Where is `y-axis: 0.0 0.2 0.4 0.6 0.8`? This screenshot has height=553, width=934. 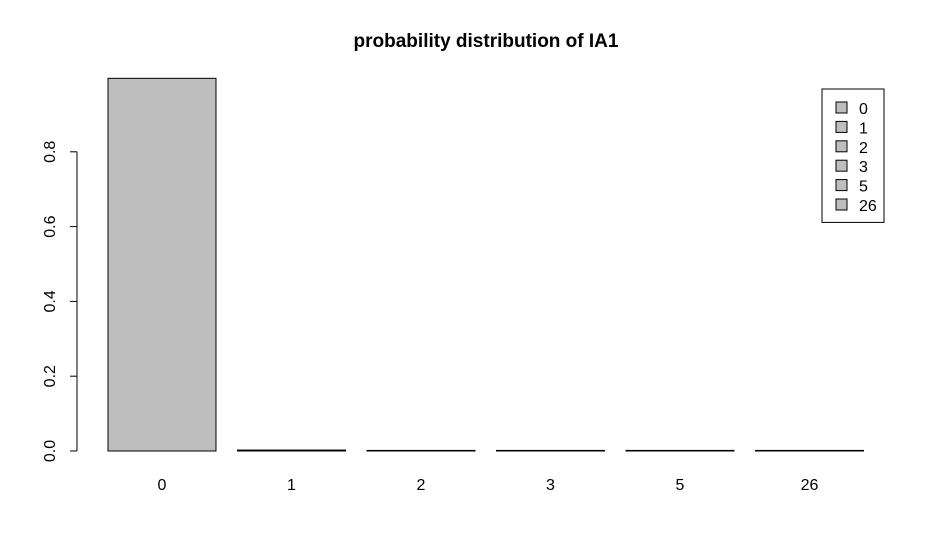
y-axis: 0.0 0.2 0.4 0.6 0.8 is located at coordinates (60, 301).